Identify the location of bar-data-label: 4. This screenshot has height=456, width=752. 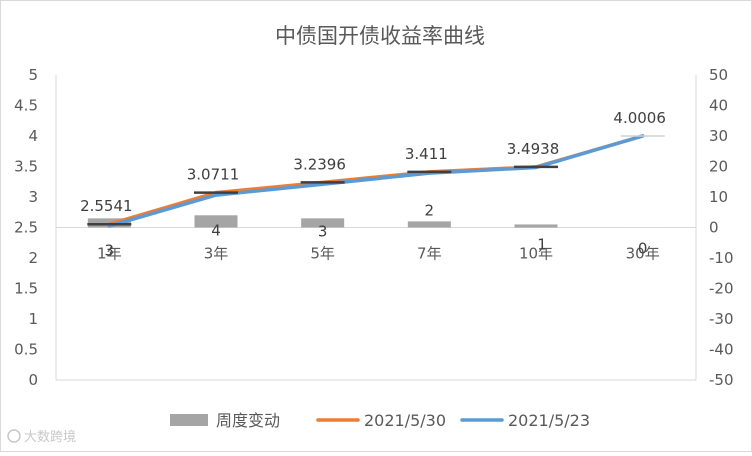
(216, 231).